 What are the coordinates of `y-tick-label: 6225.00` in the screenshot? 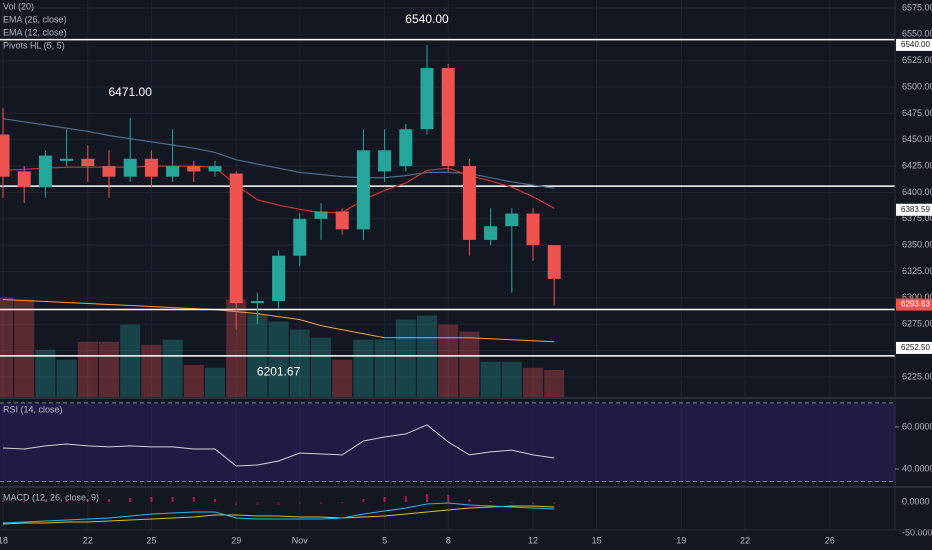 It's located at (917, 376).